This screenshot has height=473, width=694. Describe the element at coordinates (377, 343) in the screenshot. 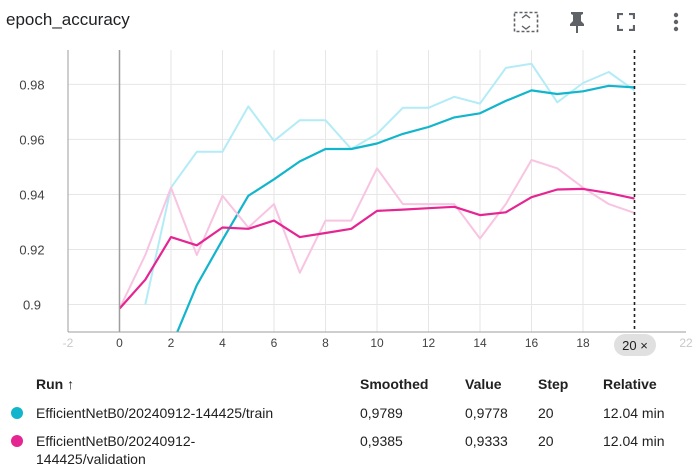

I see `x-tick-label: 10` at that location.